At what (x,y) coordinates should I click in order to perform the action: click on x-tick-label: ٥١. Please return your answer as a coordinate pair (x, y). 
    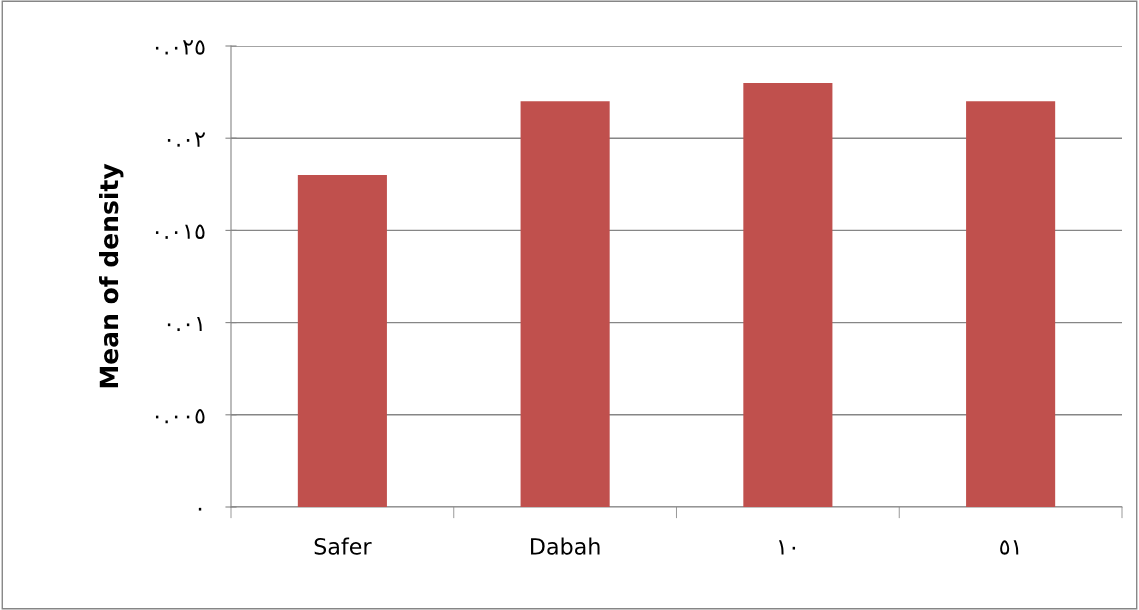
    Looking at the image, I should click on (1009, 547).